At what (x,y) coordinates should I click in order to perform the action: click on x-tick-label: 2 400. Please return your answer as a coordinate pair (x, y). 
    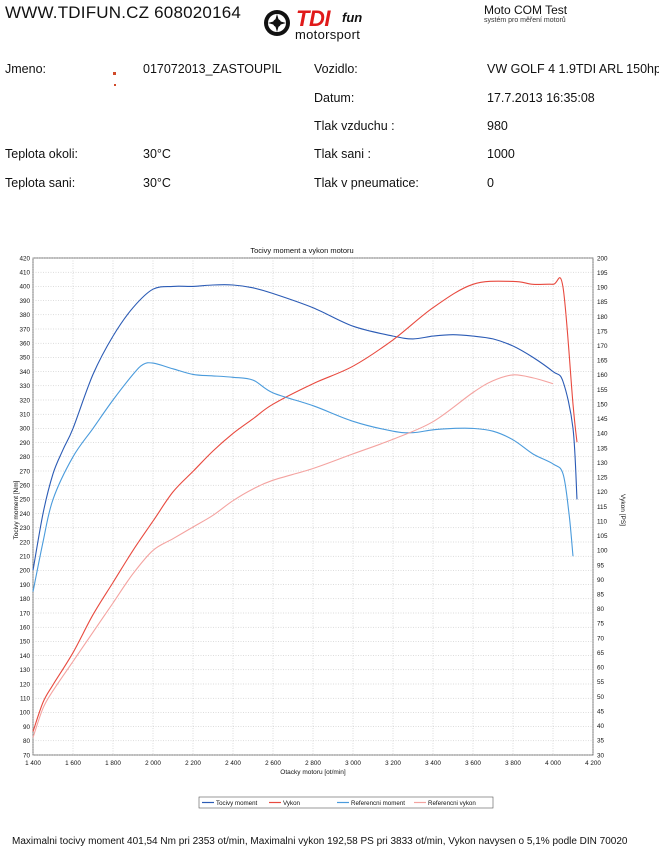
    Looking at the image, I should click on (233, 763).